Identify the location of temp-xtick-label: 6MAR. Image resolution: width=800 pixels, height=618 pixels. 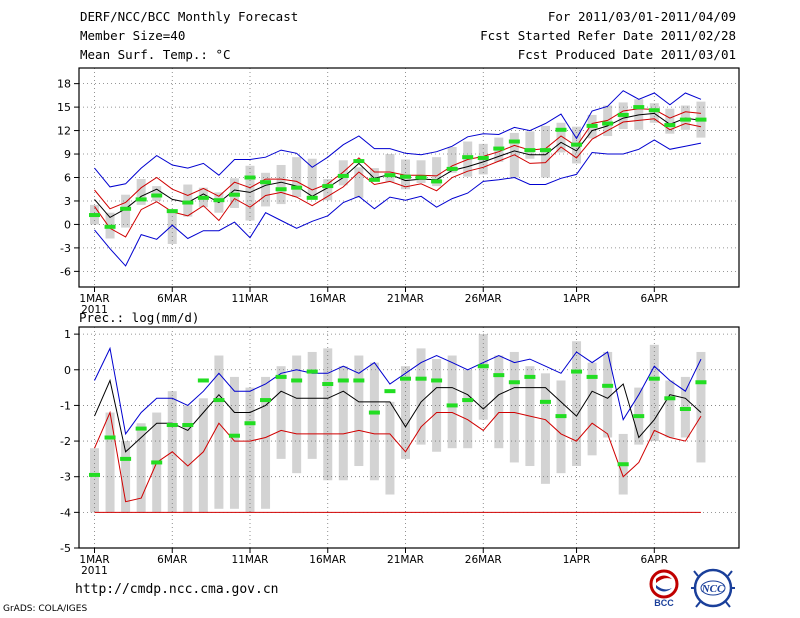
(172, 299).